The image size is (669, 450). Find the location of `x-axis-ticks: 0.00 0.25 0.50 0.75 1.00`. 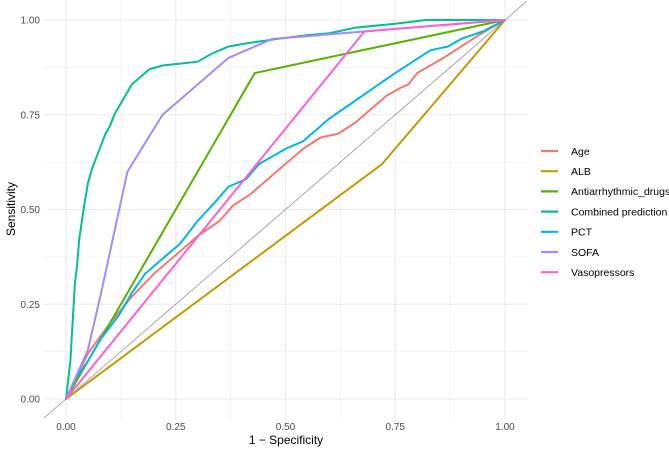

x-axis-ticks: 0.00 0.25 0.50 0.75 1.00 is located at coordinates (285, 427).